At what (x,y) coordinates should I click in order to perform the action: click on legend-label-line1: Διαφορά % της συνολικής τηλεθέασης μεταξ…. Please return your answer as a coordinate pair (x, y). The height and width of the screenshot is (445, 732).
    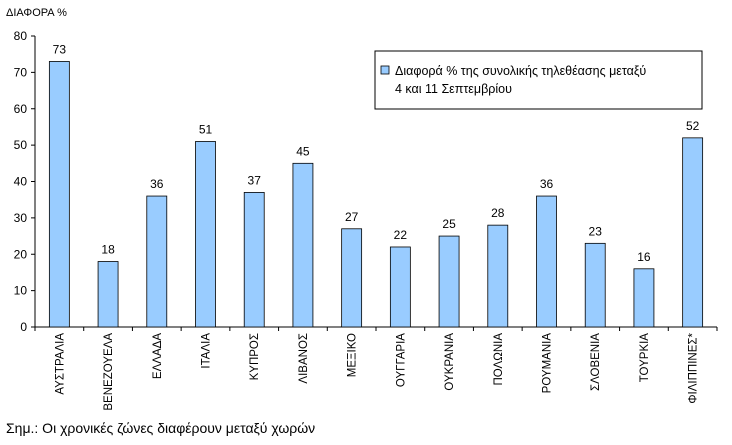
    Looking at the image, I should click on (520, 71).